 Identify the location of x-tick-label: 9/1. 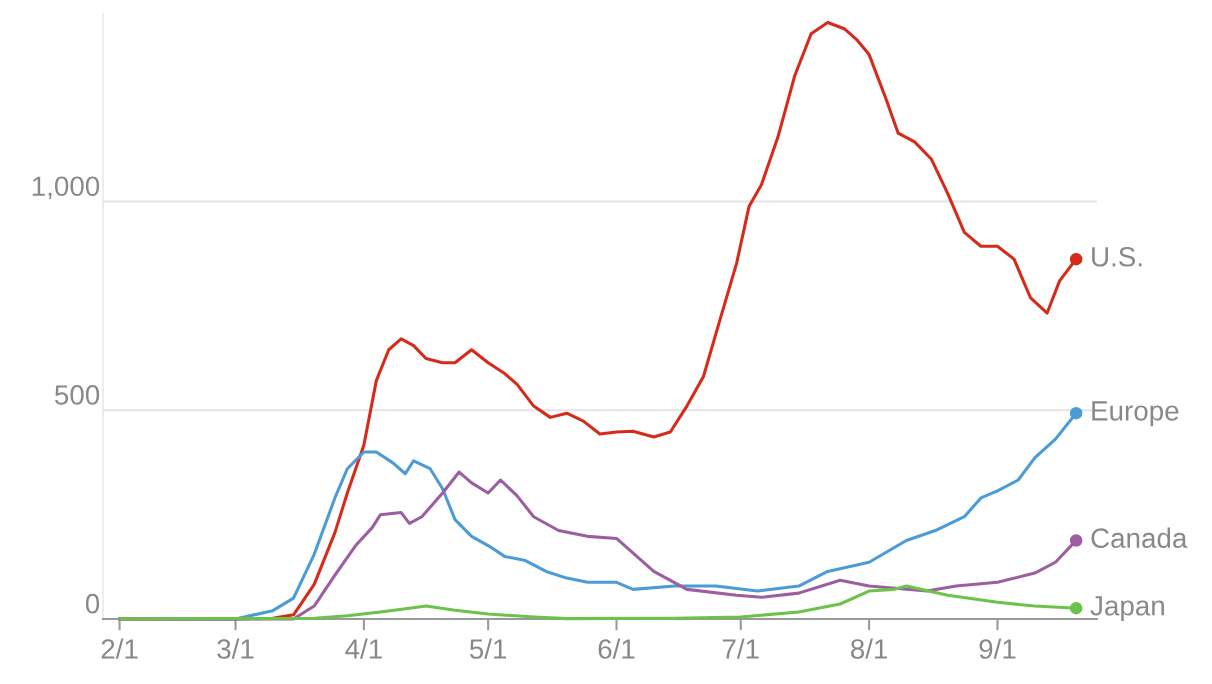
(997, 648).